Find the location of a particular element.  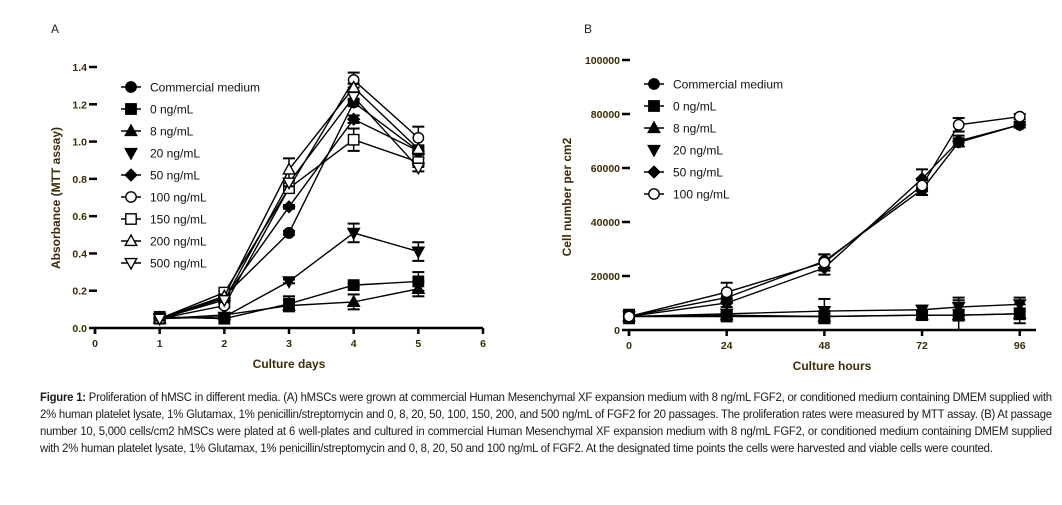

x-tick-label: 1 is located at coordinates (160, 344).